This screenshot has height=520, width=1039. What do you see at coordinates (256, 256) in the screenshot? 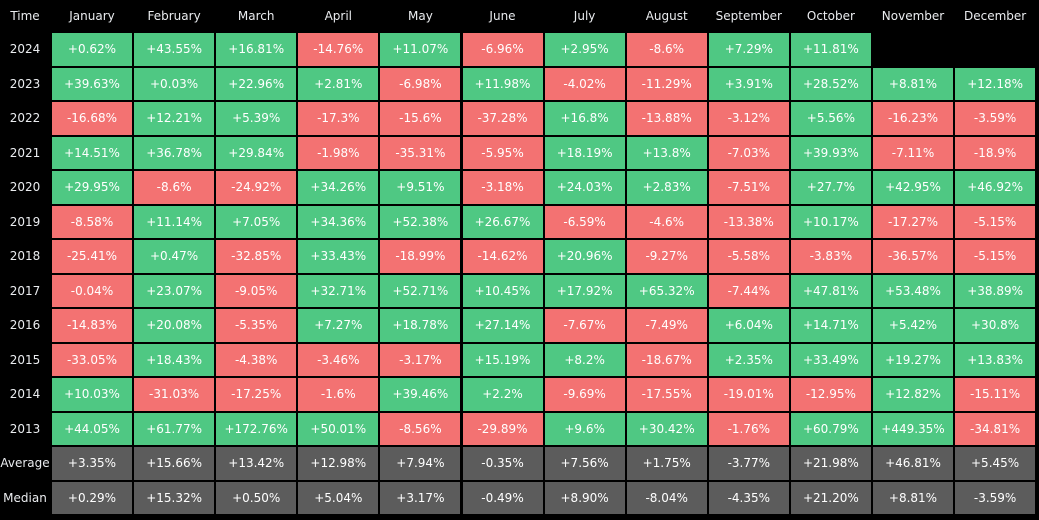
I see `return-cell: -32.85%` at bounding box center [256, 256].